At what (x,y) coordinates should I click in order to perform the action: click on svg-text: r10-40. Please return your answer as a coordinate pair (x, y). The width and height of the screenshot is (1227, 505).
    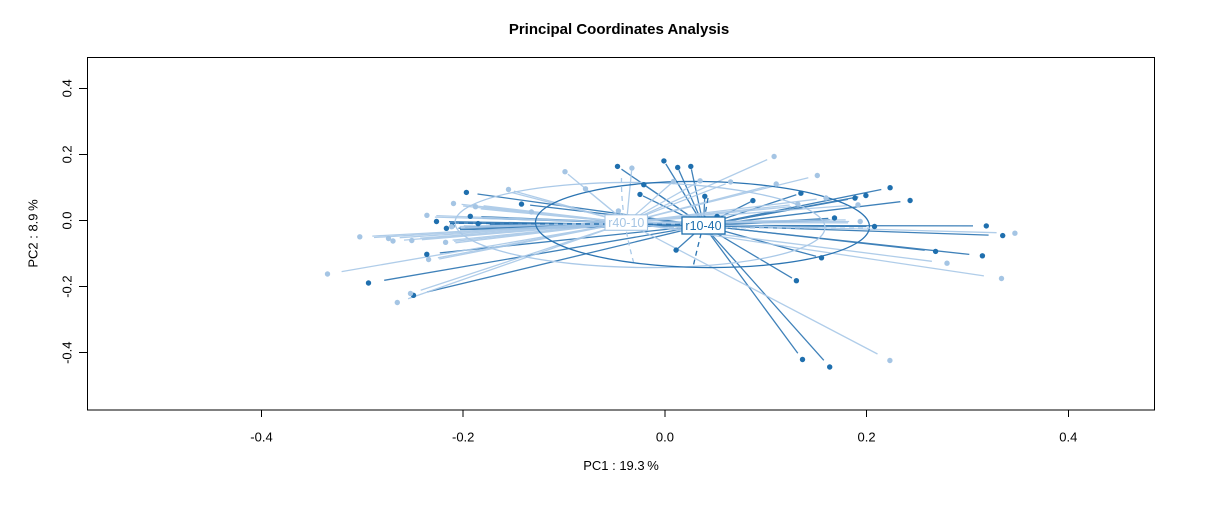
    Looking at the image, I should click on (703, 226).